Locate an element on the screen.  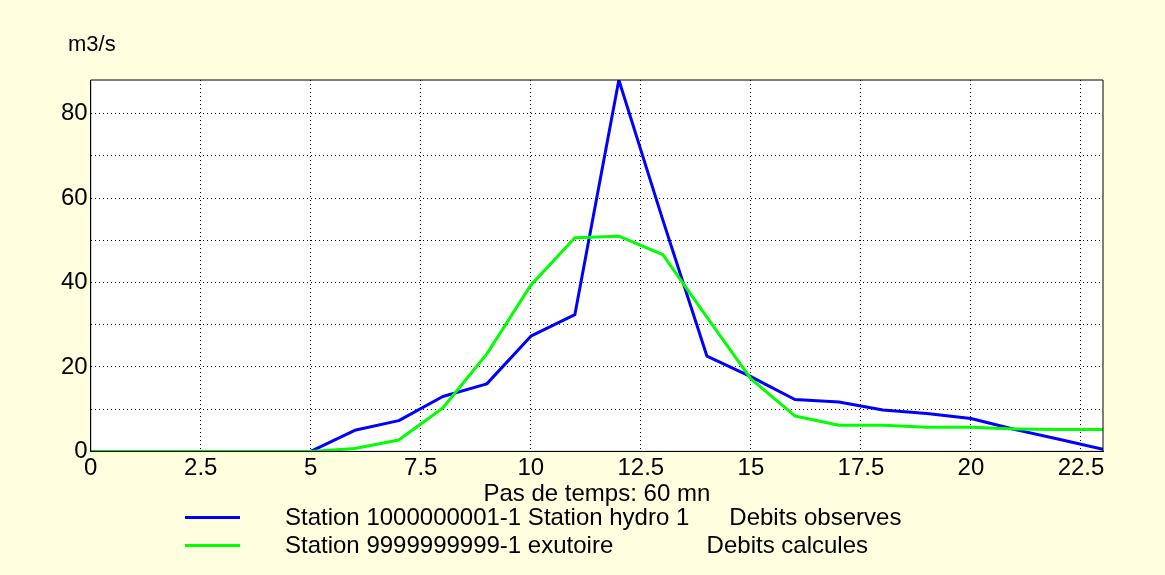
y-axis-title: m3/s is located at coordinates (92, 44).